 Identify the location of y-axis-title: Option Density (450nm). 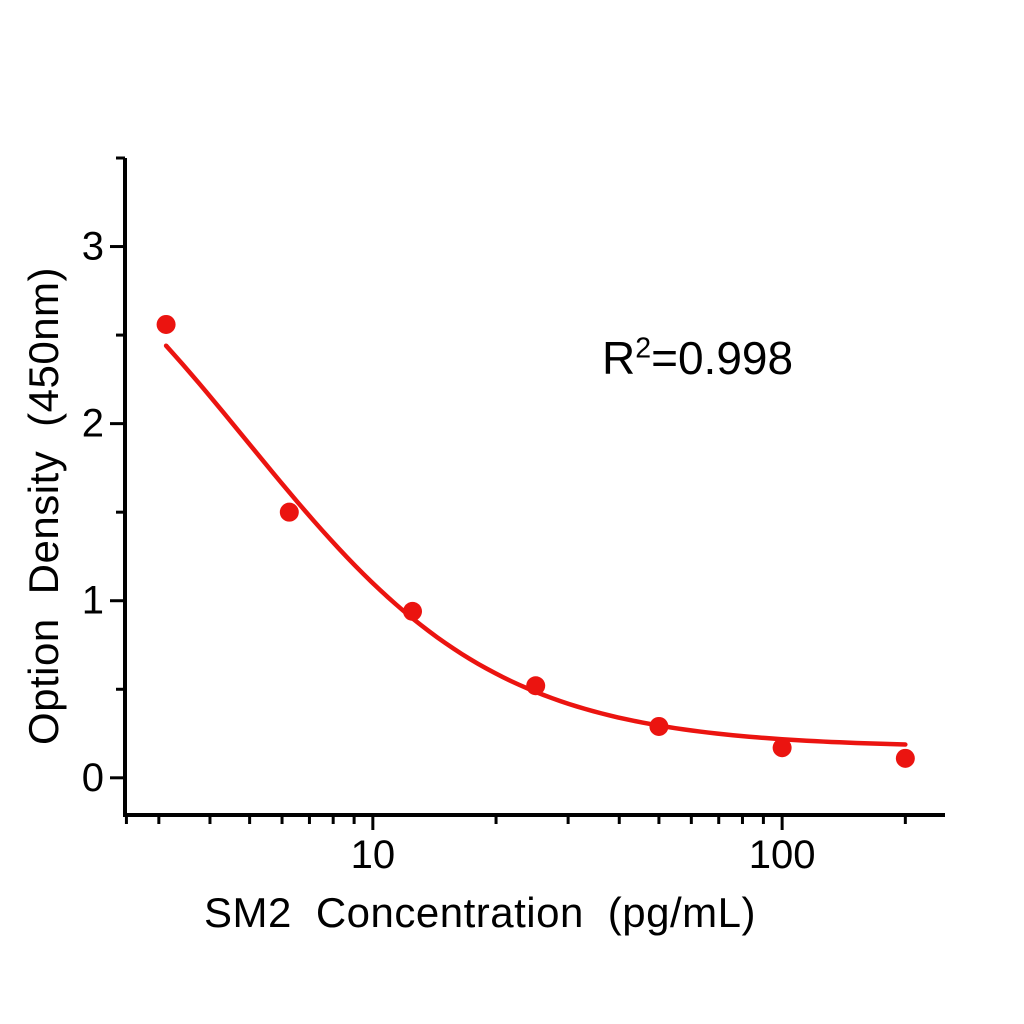
(43, 506).